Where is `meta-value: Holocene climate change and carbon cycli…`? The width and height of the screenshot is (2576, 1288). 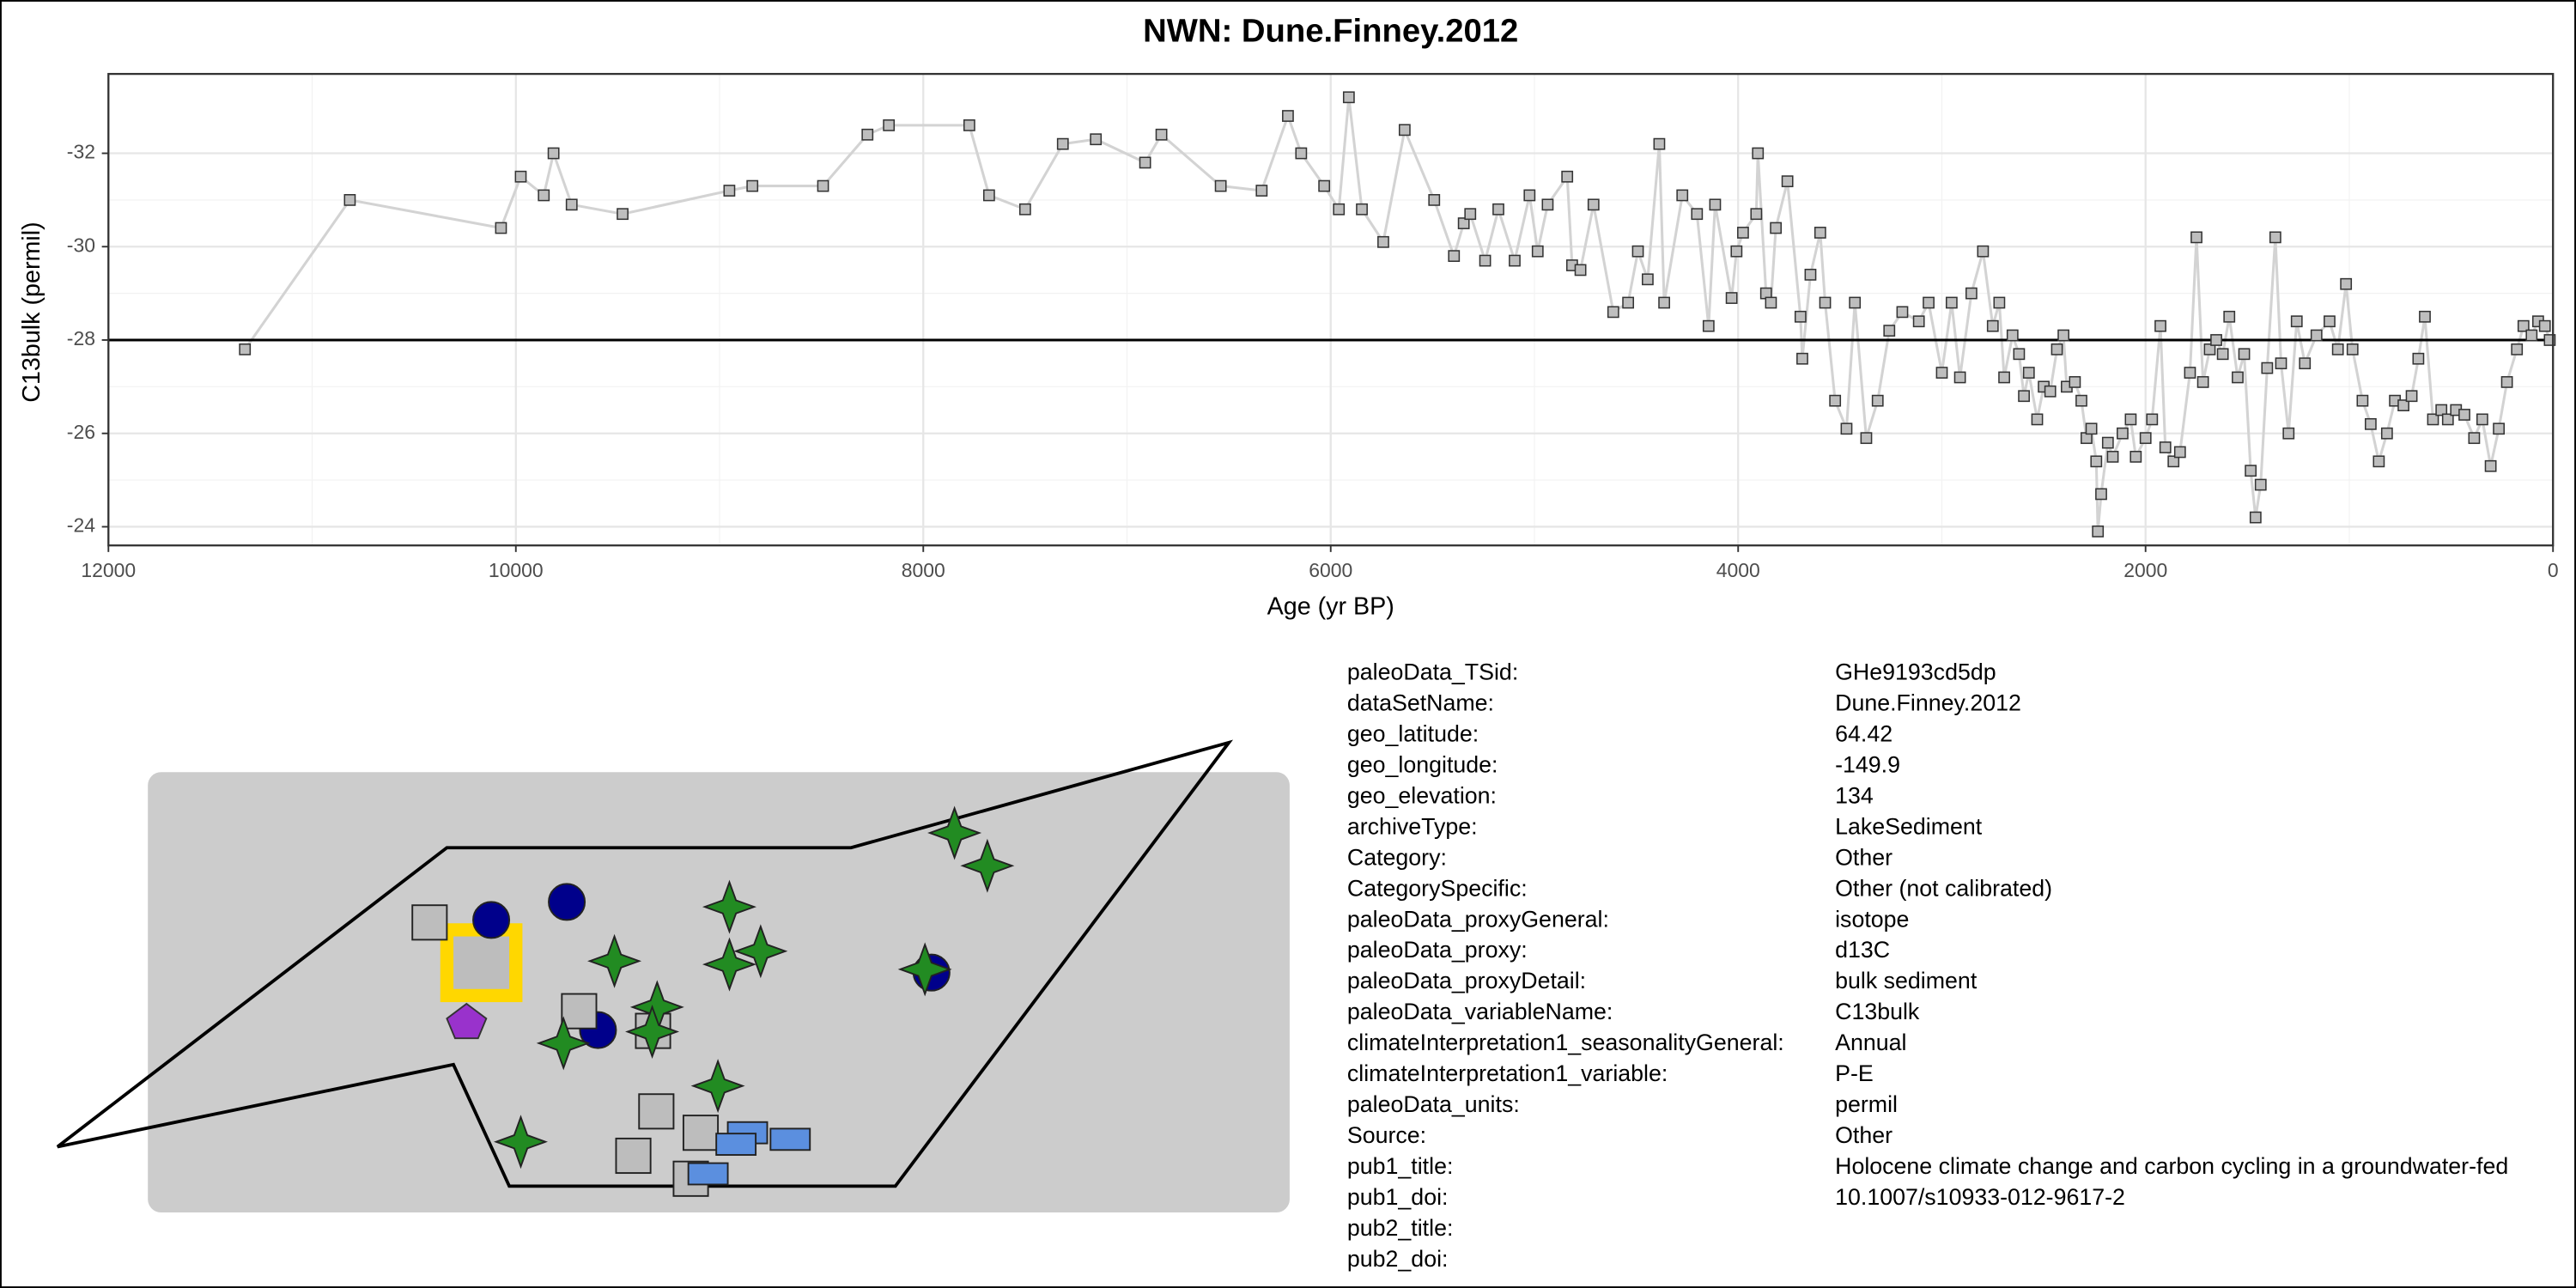 meta-value: Holocene climate change and carbon cycli… is located at coordinates (2171, 1166).